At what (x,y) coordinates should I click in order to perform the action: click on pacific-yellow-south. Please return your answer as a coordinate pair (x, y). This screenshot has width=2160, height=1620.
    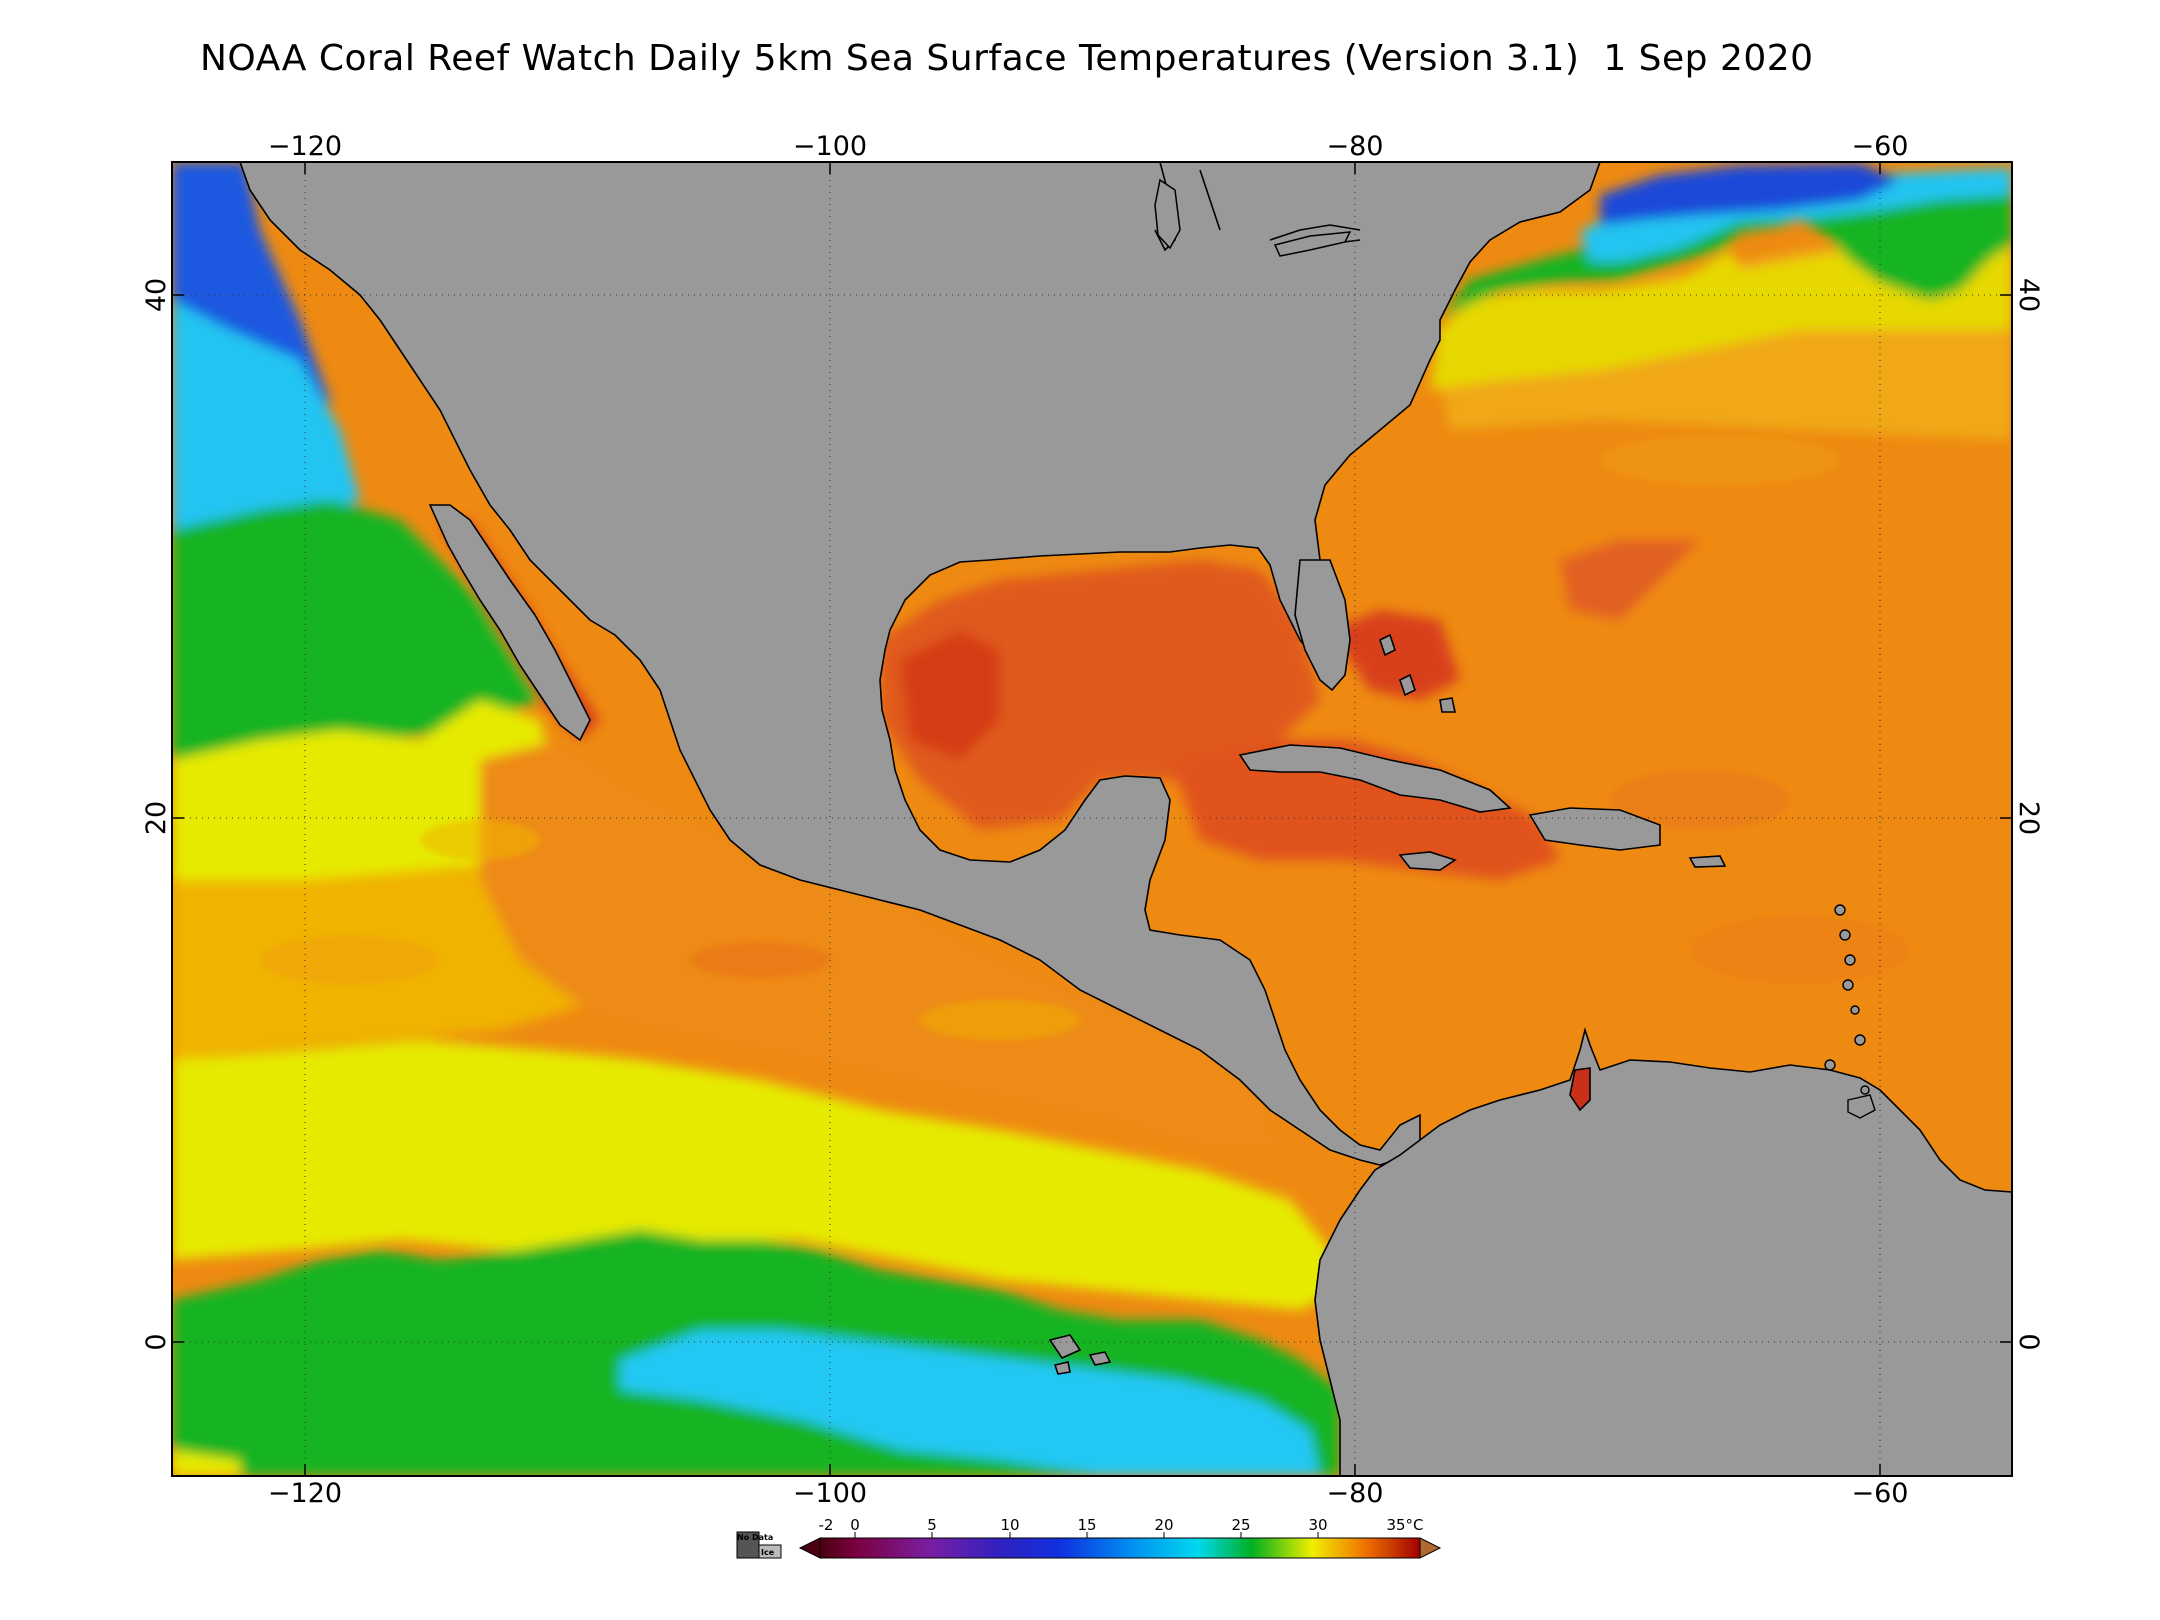
    Looking at the image, I should click on (756, 1175).